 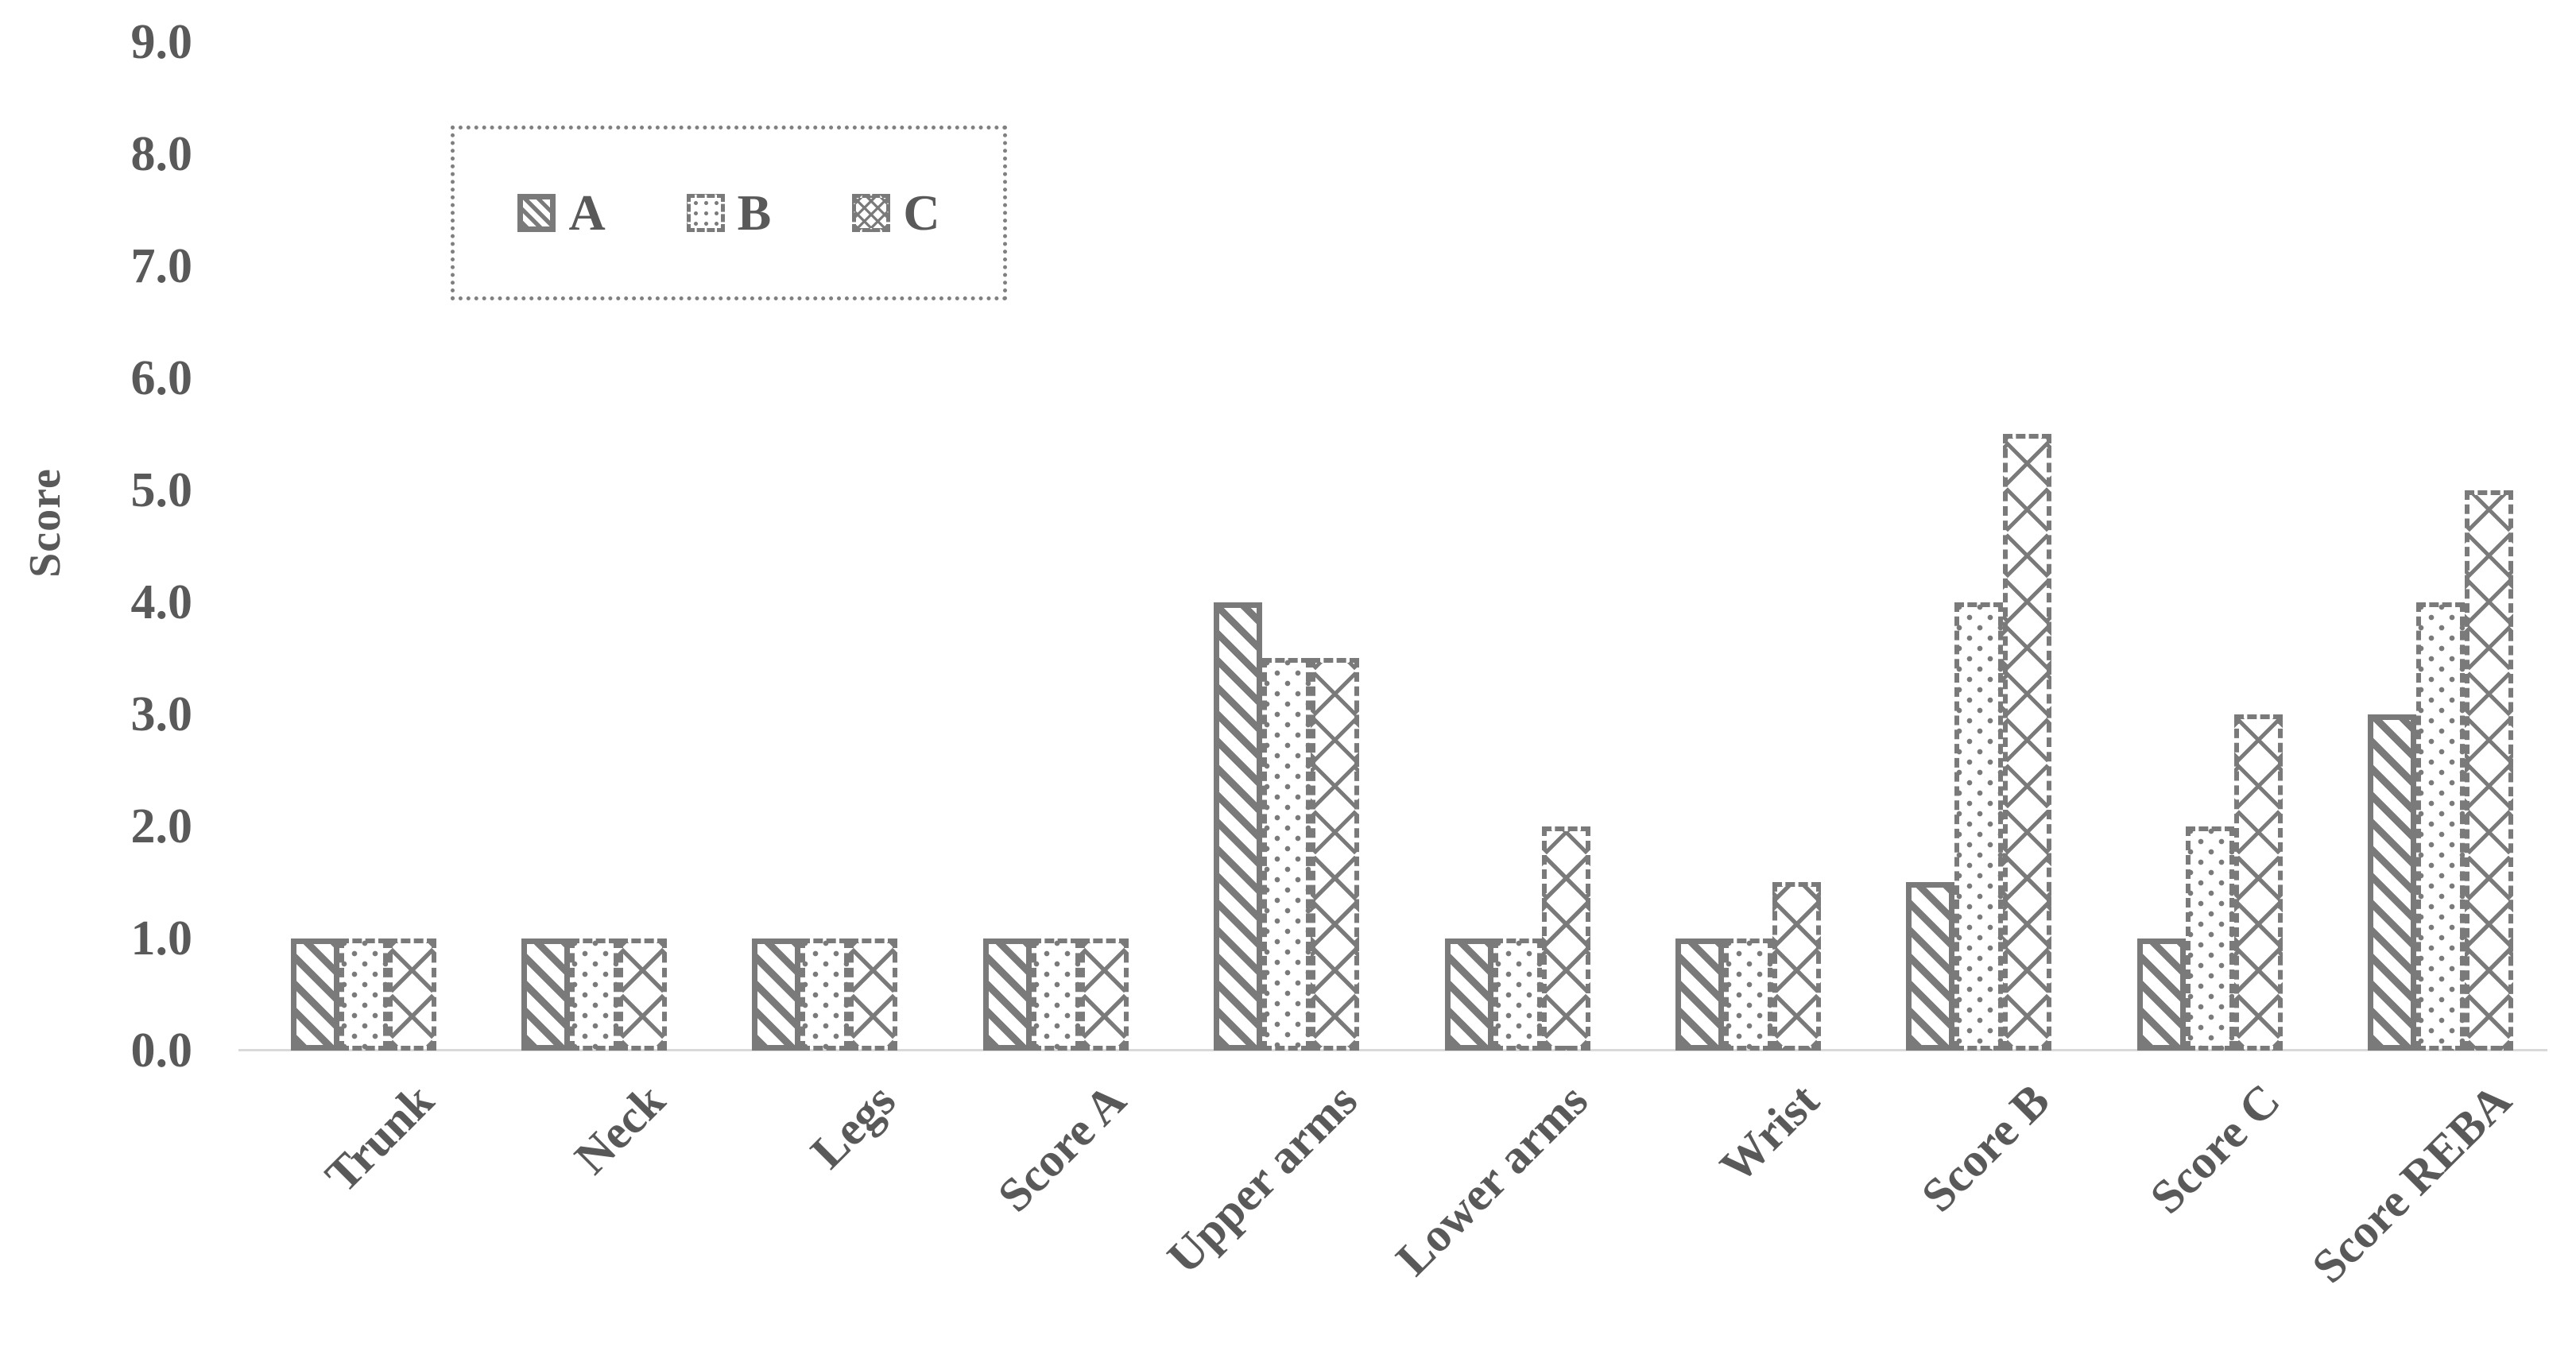 What do you see at coordinates (161, 154) in the screenshot?
I see `y-tick-label-8-0: 8.0` at bounding box center [161, 154].